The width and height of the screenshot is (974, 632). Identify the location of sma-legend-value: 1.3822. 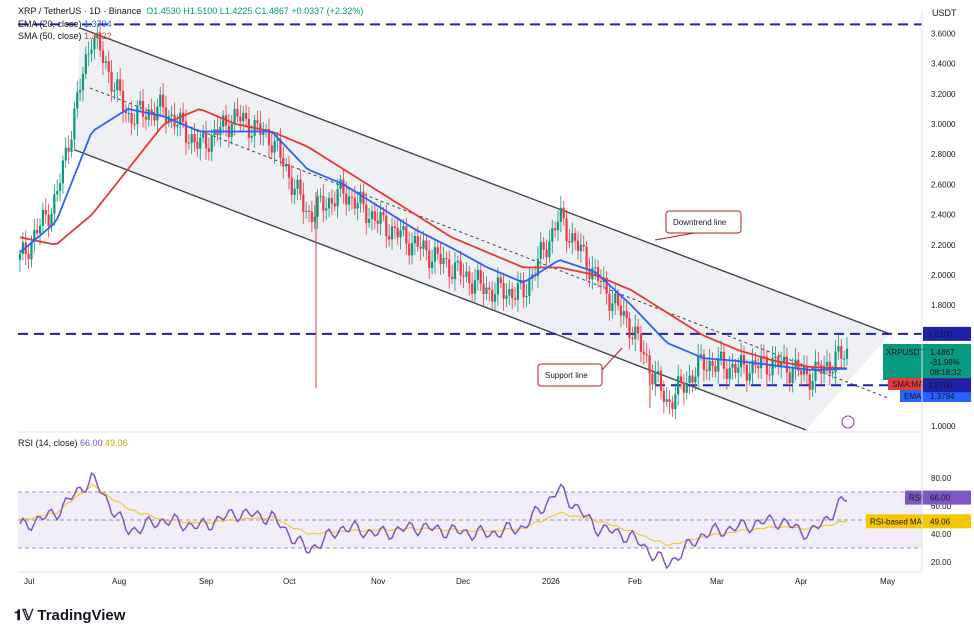
(98, 36).